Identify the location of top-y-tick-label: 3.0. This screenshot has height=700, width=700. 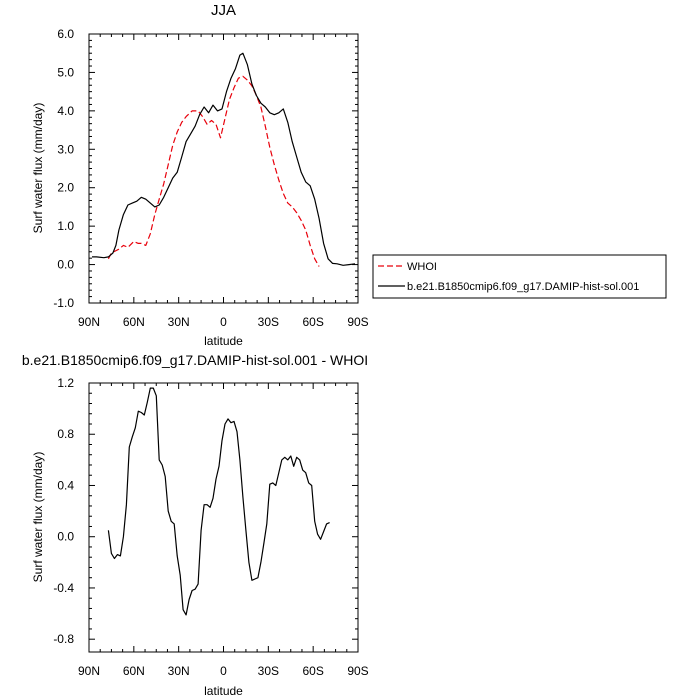
(65, 149).